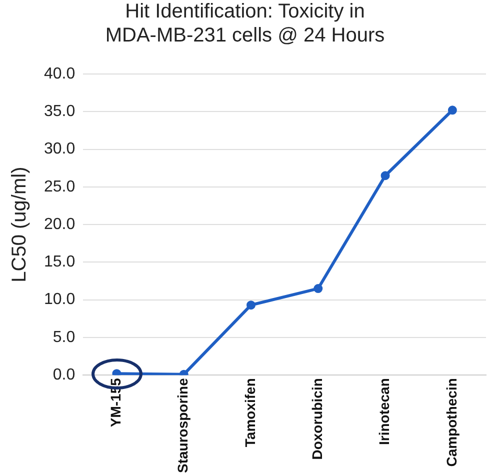 The image size is (496, 476). What do you see at coordinates (182, 426) in the screenshot?
I see `x-tick-label: Staurosporine` at bounding box center [182, 426].